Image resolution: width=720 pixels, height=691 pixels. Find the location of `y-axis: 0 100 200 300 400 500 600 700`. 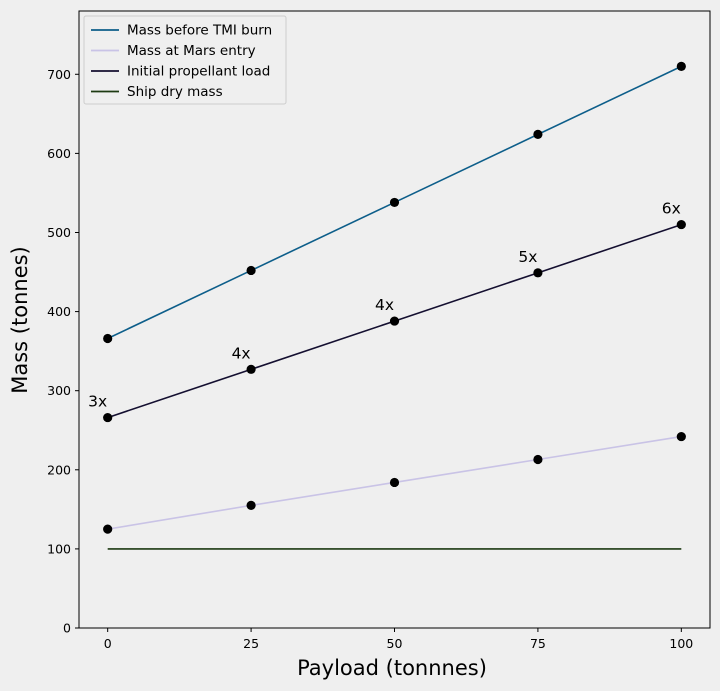

y-axis: 0 100 200 300 400 500 600 700 is located at coordinates (63, 351).